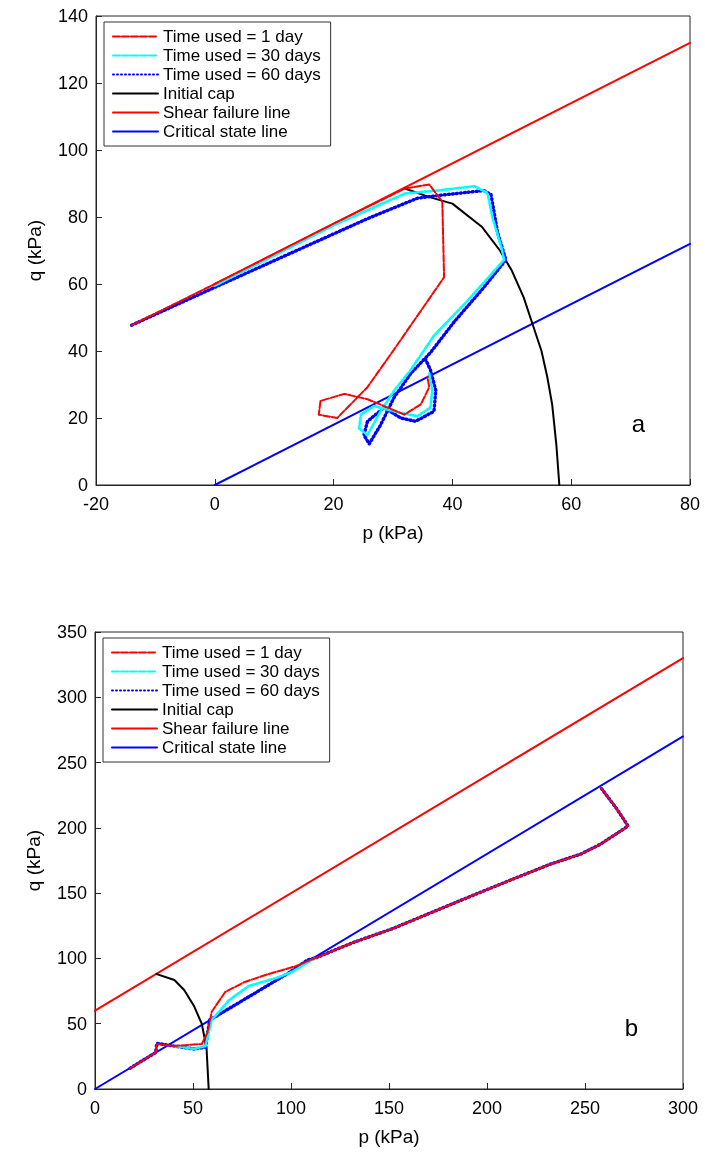 The width and height of the screenshot is (705, 1164). I want to click on y-tick-label: 350, so click(71, 632).